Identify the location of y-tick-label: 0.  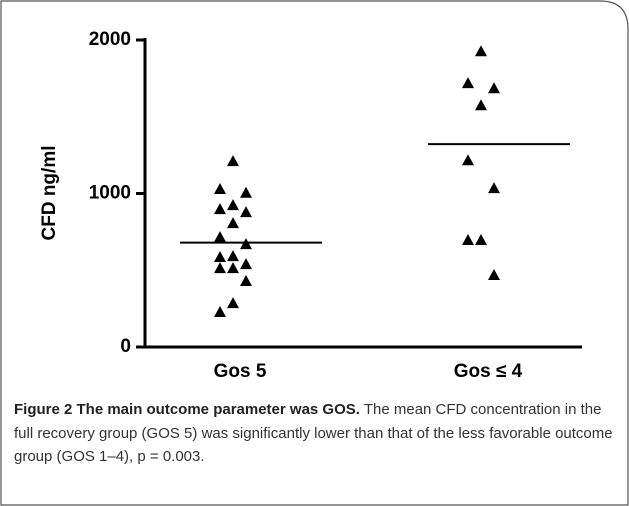
(125, 346).